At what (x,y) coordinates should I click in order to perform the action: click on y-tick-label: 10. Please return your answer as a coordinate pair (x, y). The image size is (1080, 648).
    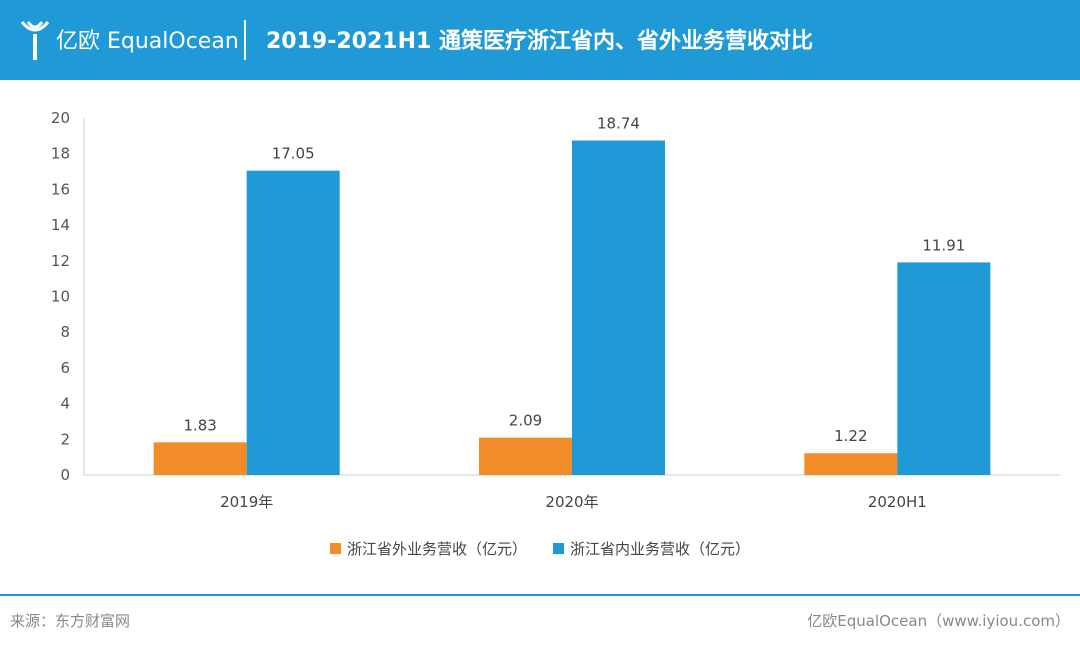
    Looking at the image, I should click on (60, 297).